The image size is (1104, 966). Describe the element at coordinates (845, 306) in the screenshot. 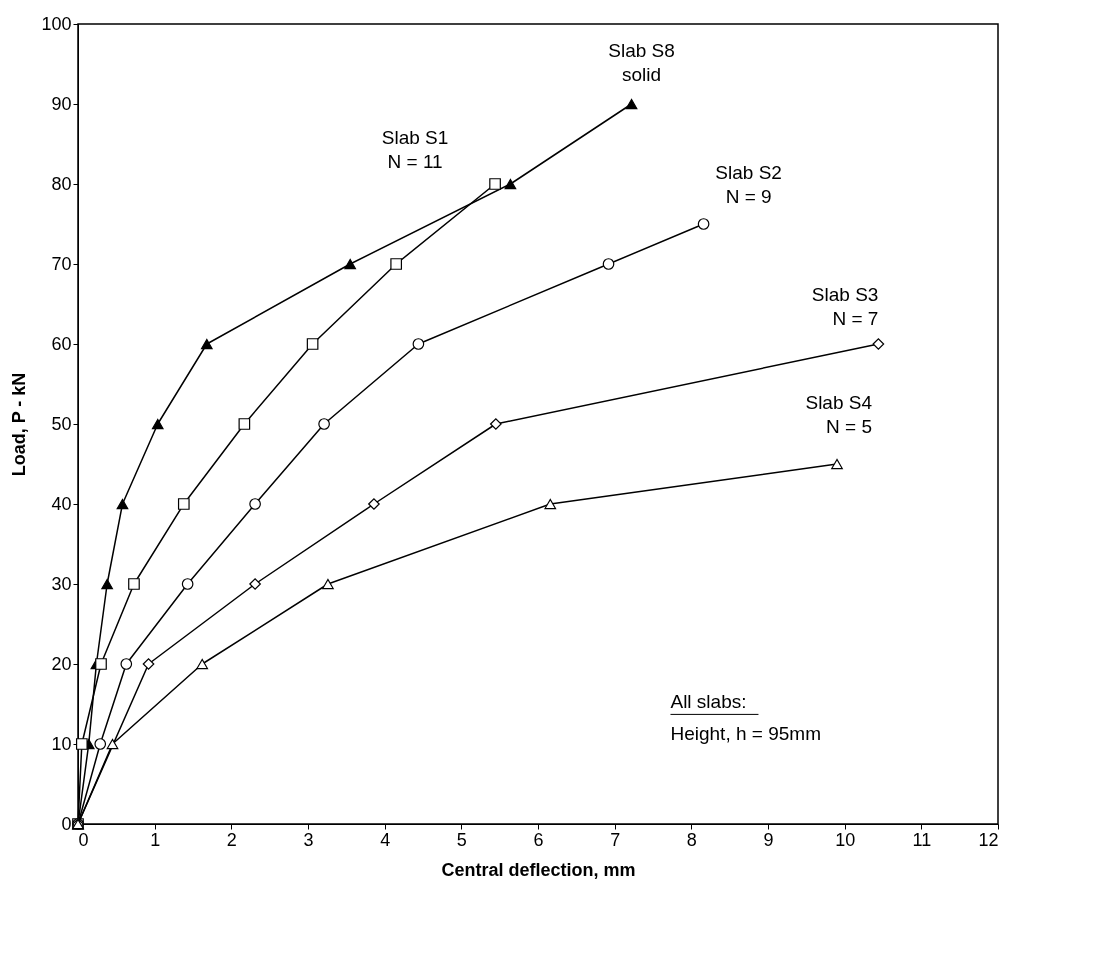

I see `series-label: Slab S3 N = 7` at that location.